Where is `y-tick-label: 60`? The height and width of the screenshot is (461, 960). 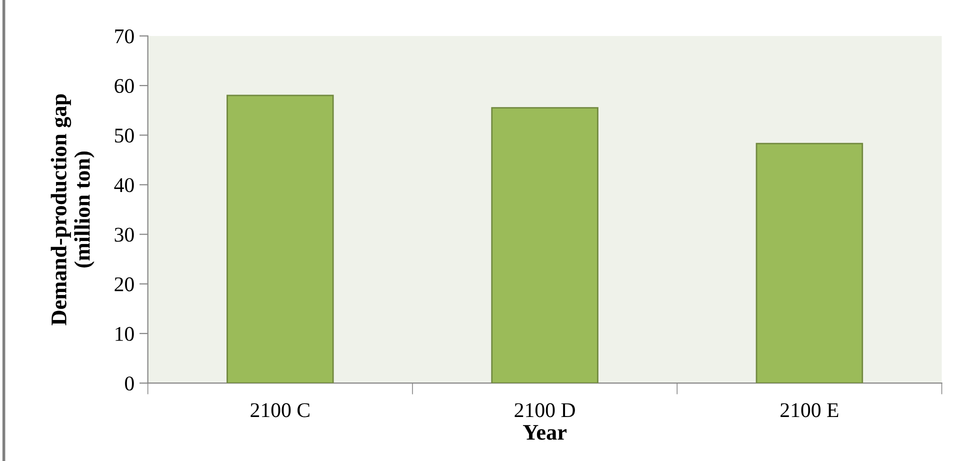 y-tick-label: 60 is located at coordinates (124, 85).